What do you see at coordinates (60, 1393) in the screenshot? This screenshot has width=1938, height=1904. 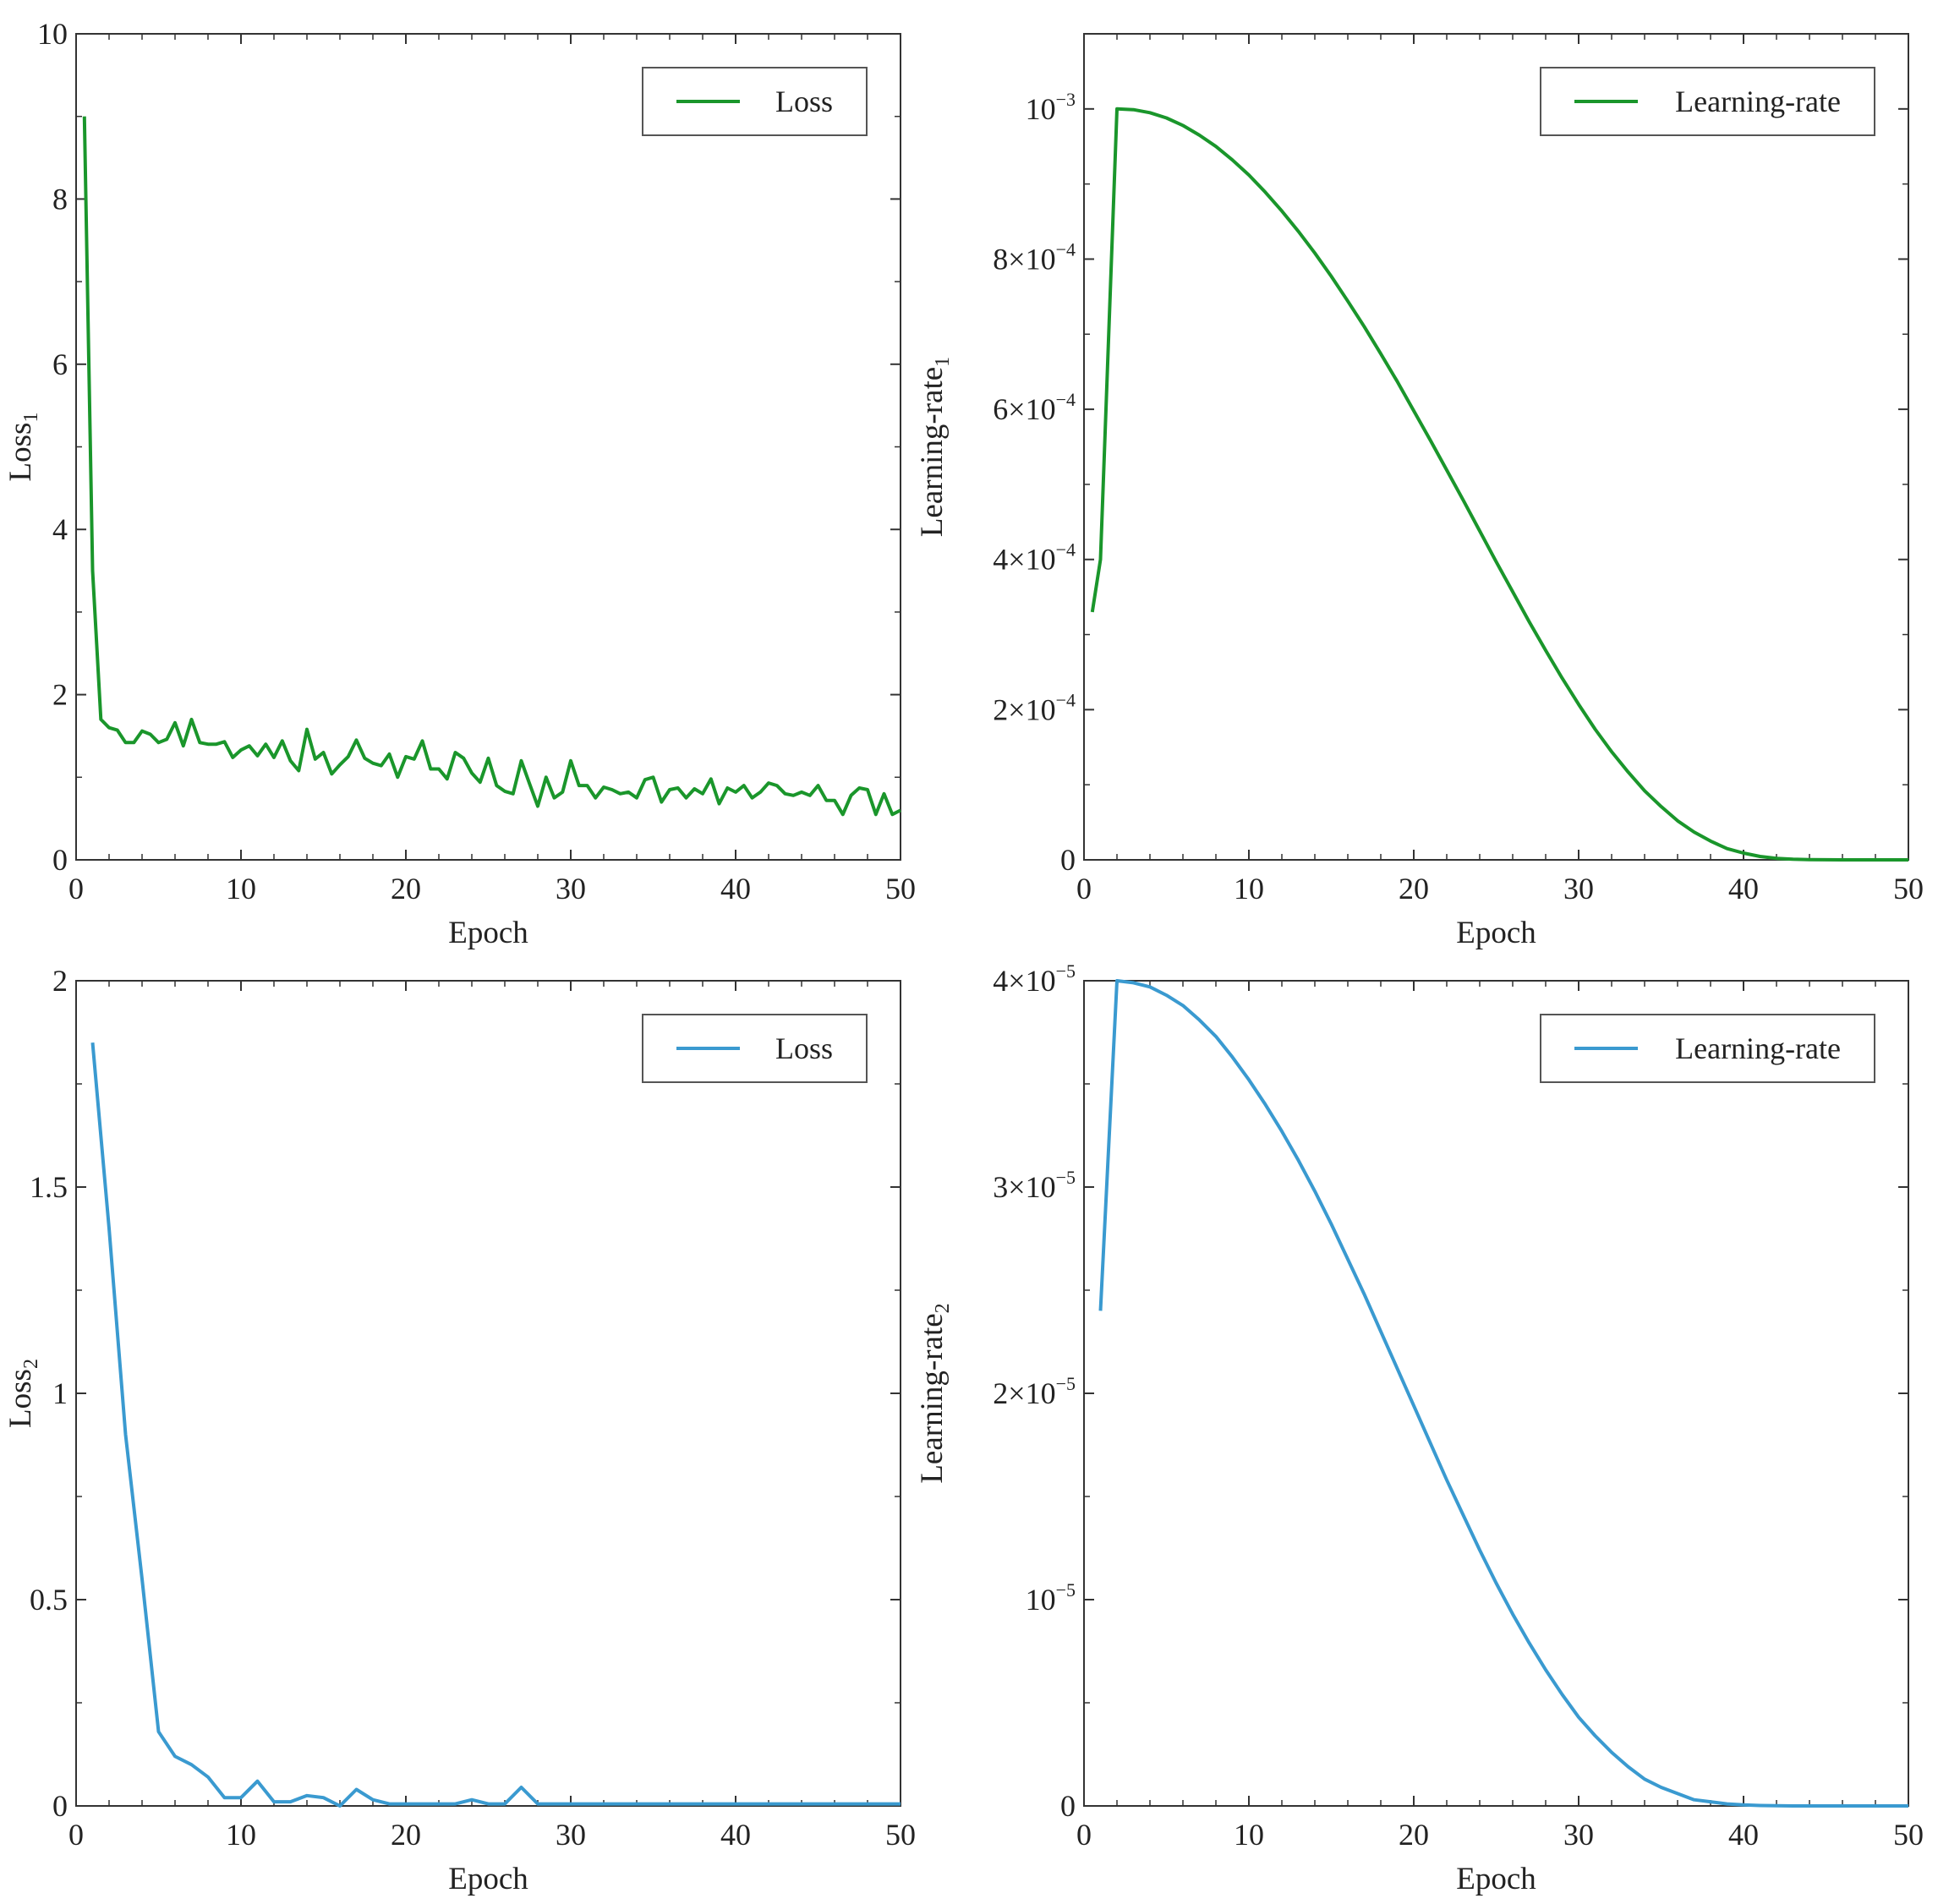 I see `y-tick-label: 1` at bounding box center [60, 1393].